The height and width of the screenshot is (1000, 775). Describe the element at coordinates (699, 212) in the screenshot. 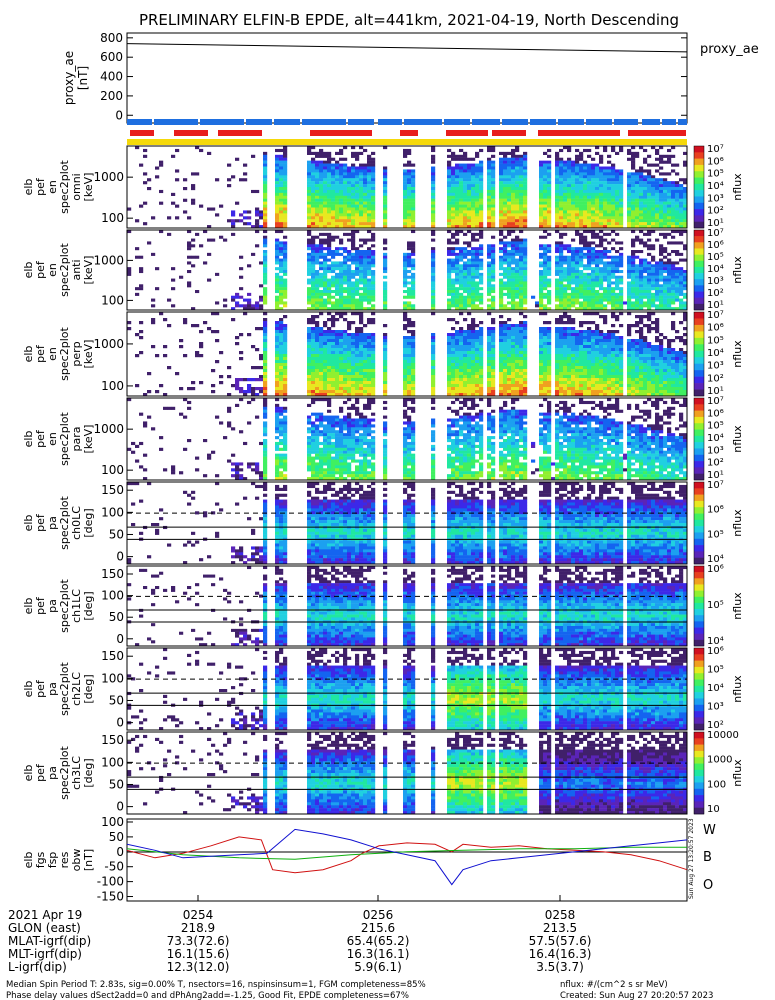

I see `colorbar-step` at that location.